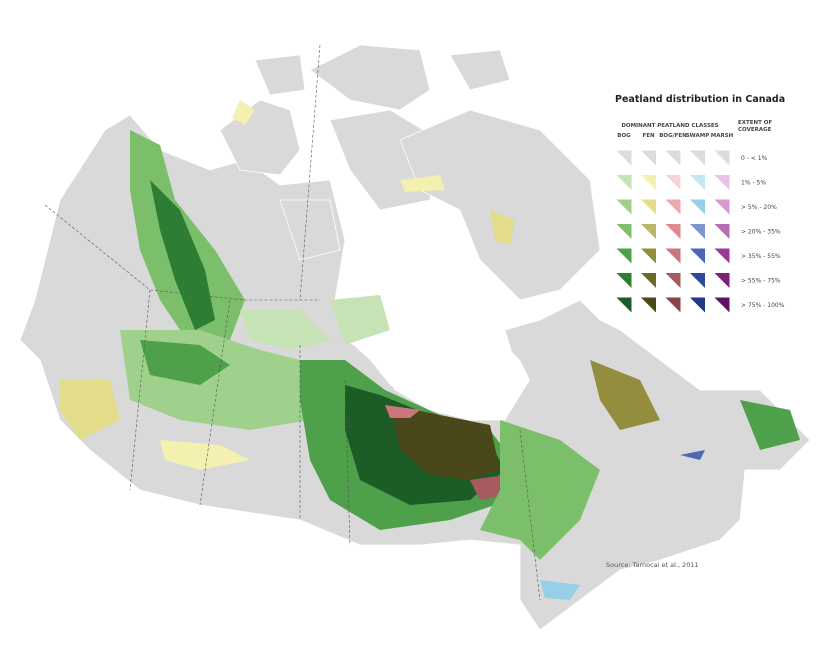 Image resolution: width=820 pixels, height=656 pixels. Describe the element at coordinates (753, 183) in the screenshot. I see `extent-label: 1% - 5%` at that location.